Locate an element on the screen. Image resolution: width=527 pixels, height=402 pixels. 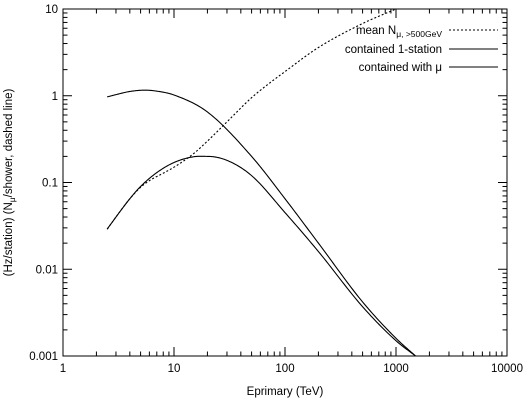
y-tick-label: 0.01 is located at coordinates (47, 270).